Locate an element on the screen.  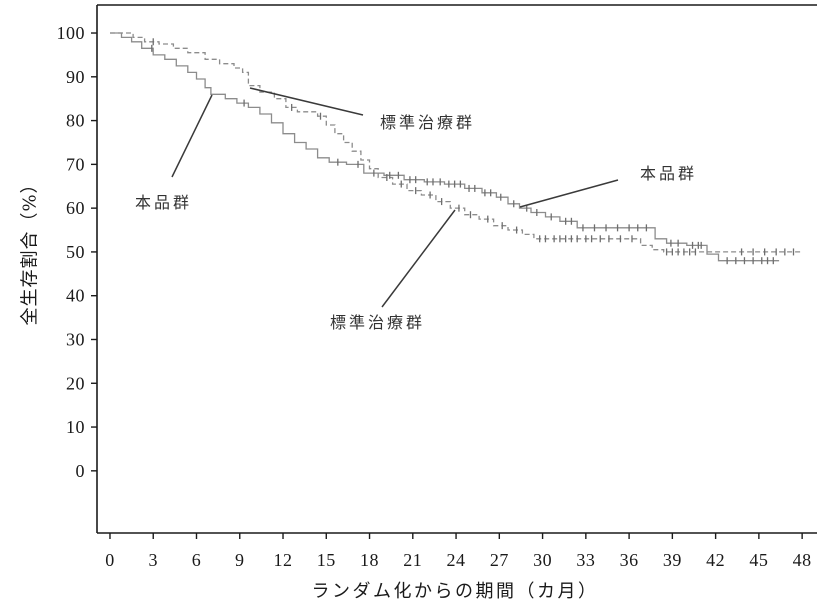
x-tick-label: 45 is located at coordinates (758, 560).